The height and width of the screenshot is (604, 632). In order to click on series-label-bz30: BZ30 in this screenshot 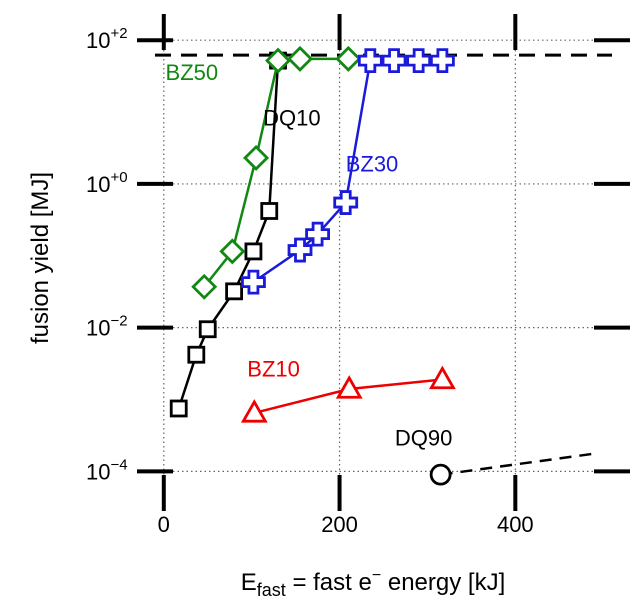, I will do `click(372, 163)`.